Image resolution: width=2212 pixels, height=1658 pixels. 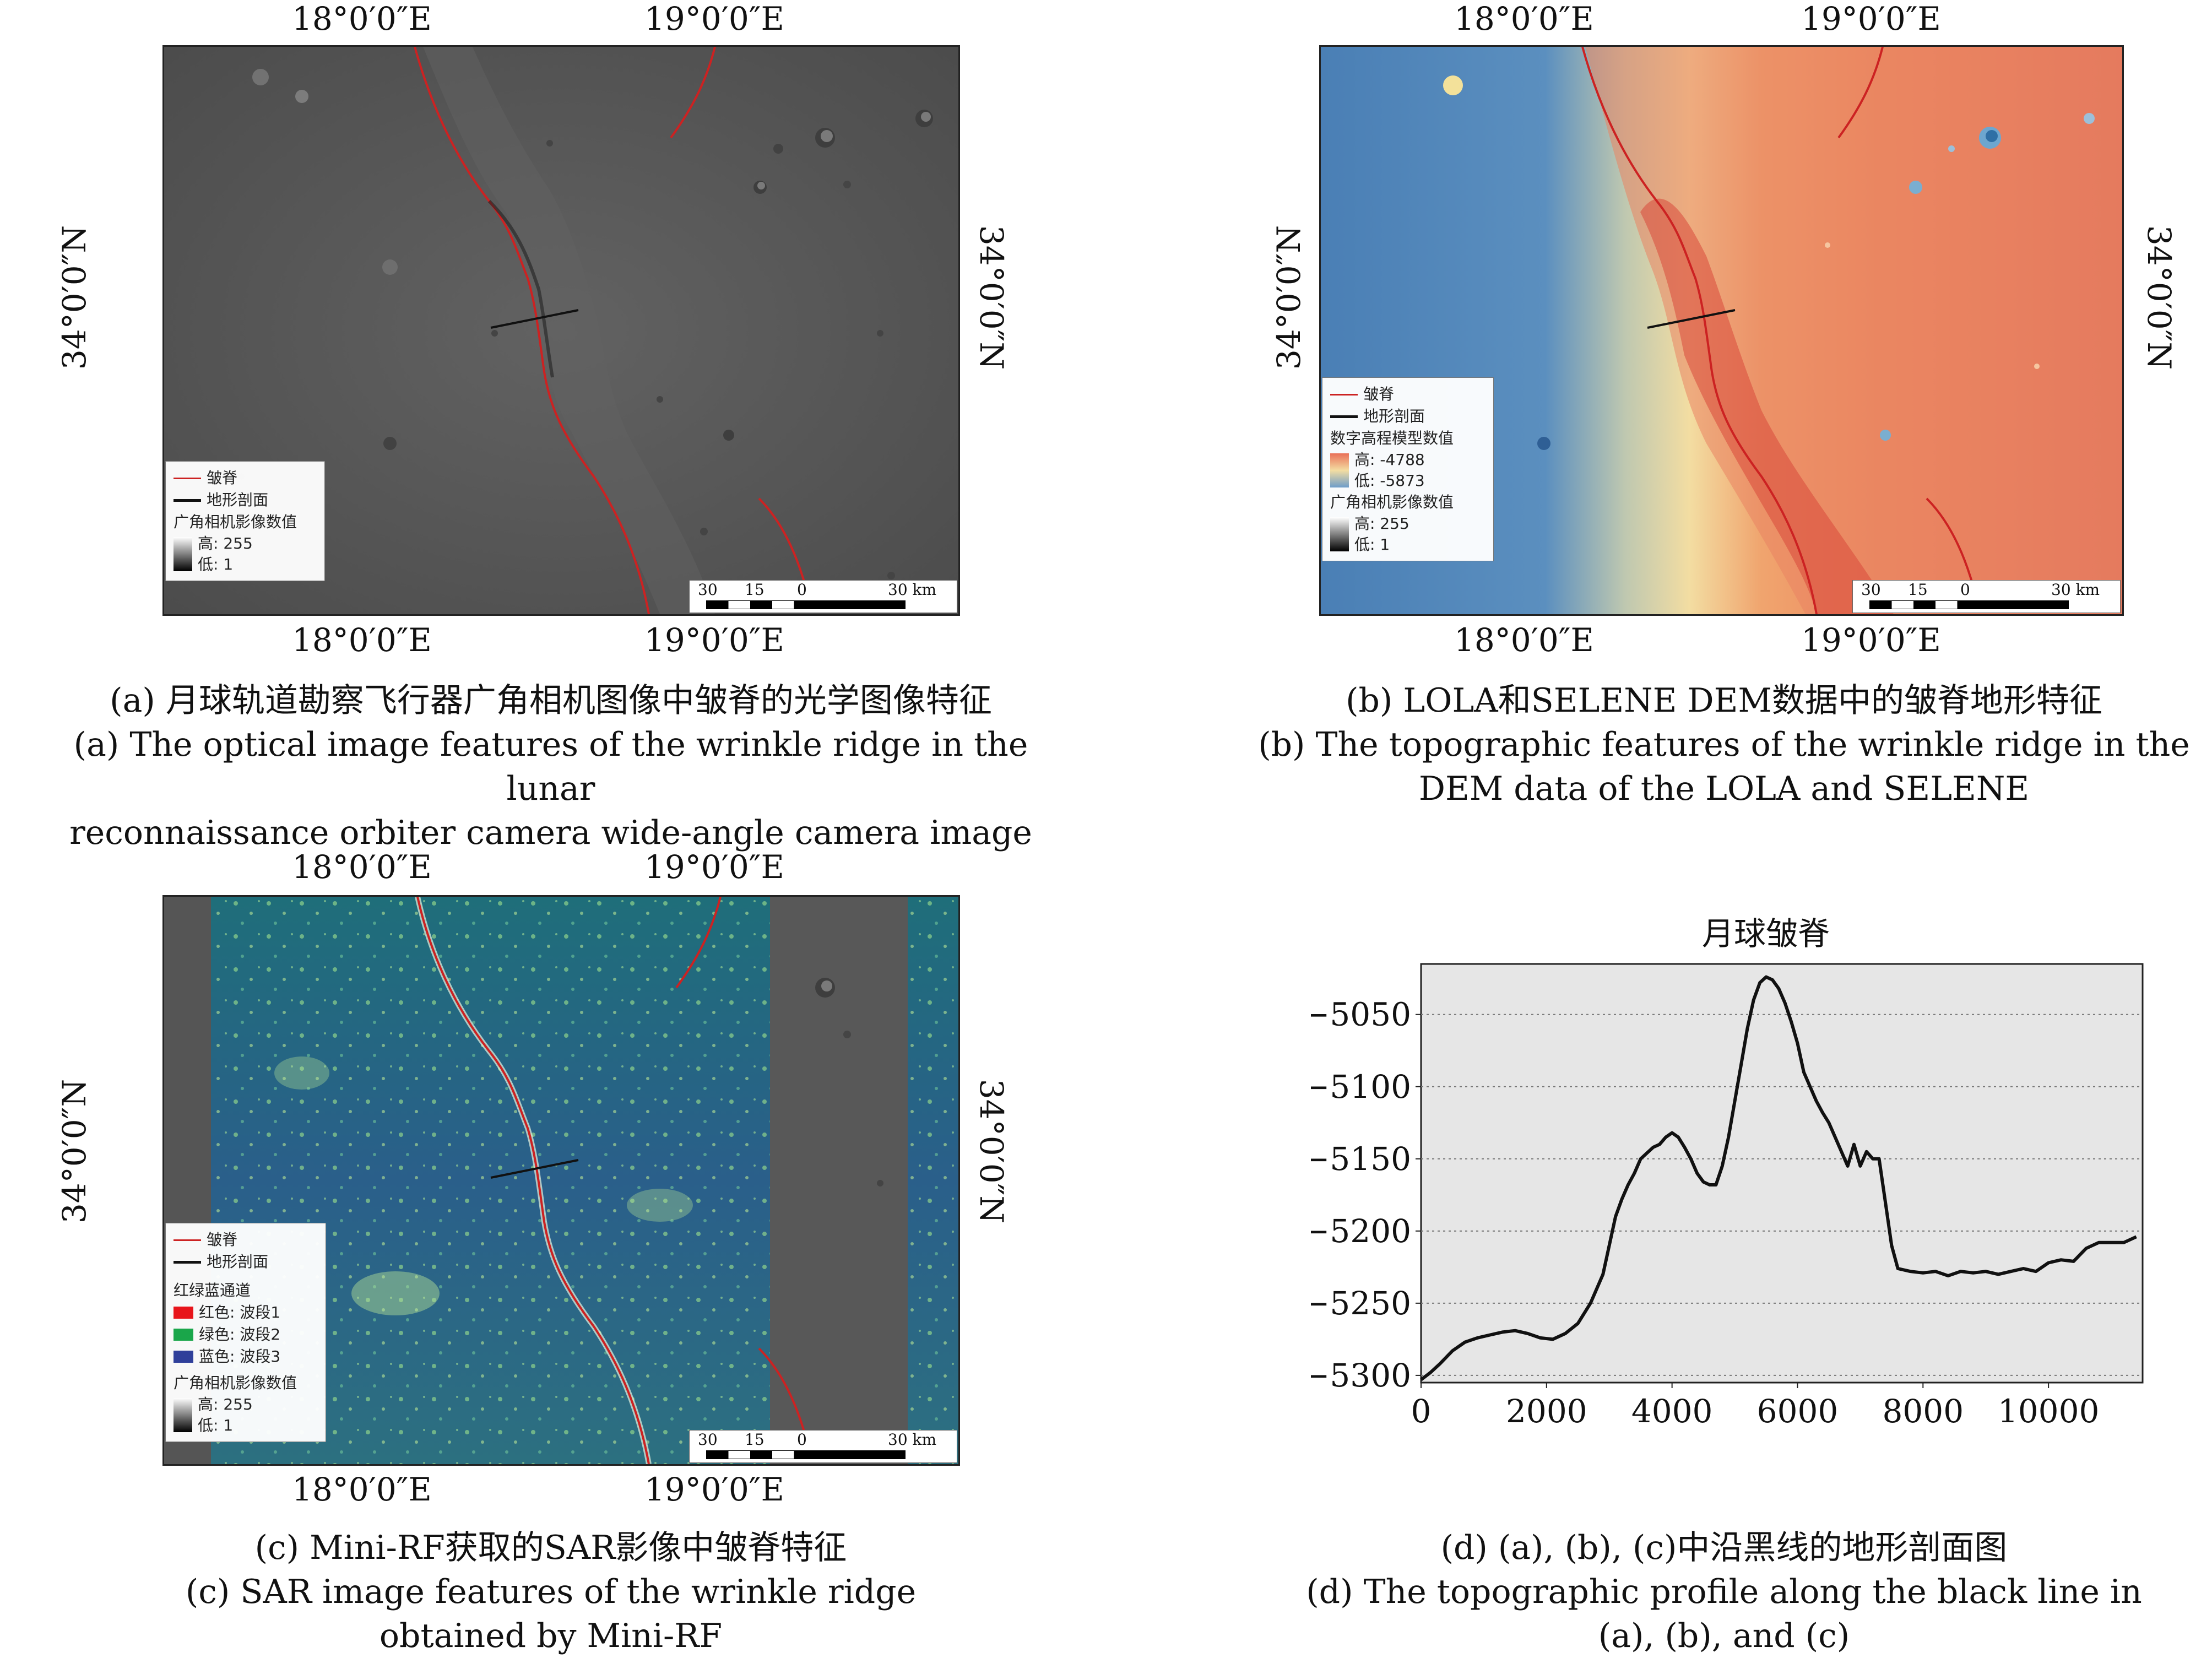 I want to click on lat-label-a-left: 34°0′0″N, so click(x=74, y=297).